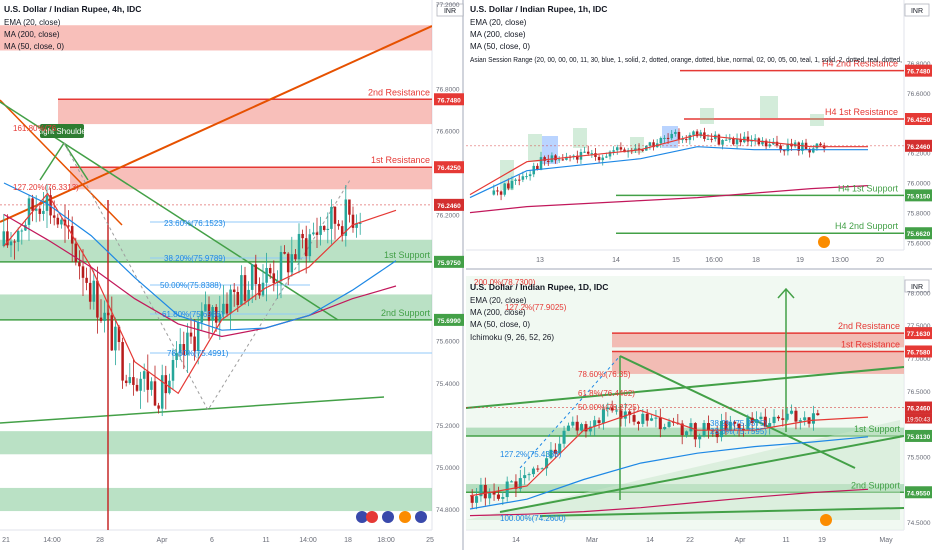  What do you see at coordinates (448, 131) in the screenshot?
I see `price-tick-label: 76.6000` at bounding box center [448, 131].